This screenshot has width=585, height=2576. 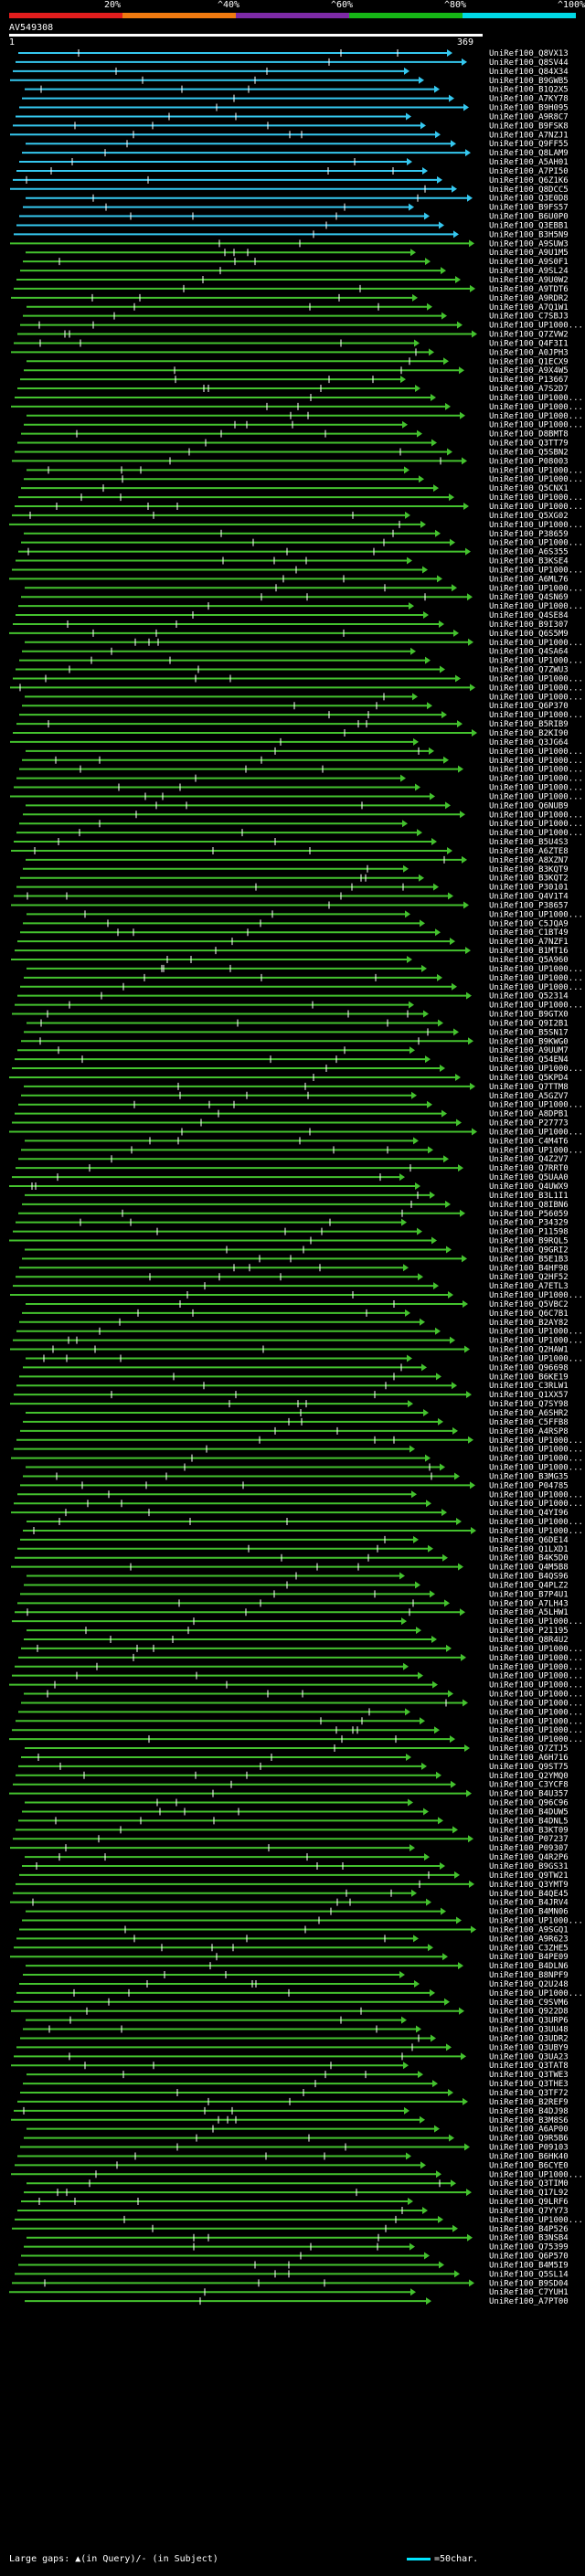 I want to click on hit-label: UniRef100_Q9GRI2, so click(x=529, y=1250).